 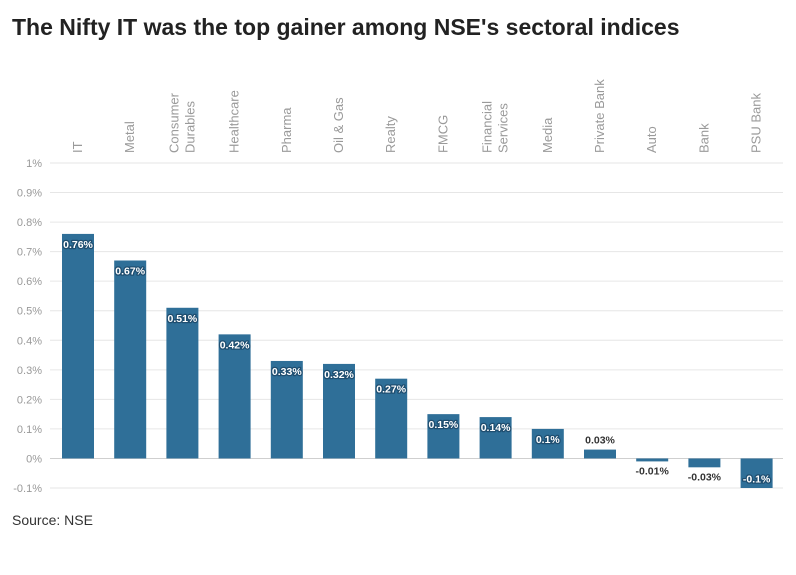 What do you see at coordinates (183, 319) in the screenshot?
I see `data-label: 0.51%` at bounding box center [183, 319].